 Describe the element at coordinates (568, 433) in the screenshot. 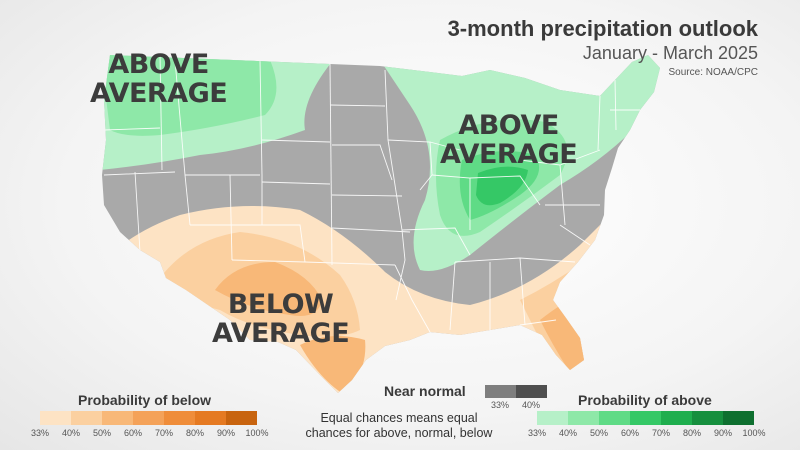

I see `legend-above-tick-label: 40%` at that location.